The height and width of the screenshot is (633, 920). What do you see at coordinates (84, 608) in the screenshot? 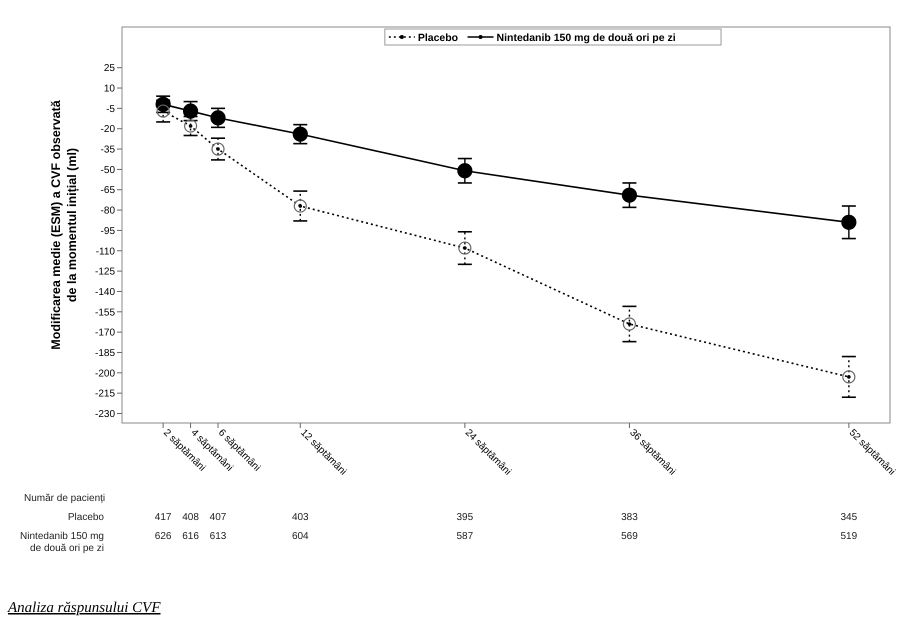
I see `text: Analiza răspunsului CVF` at bounding box center [84, 608].